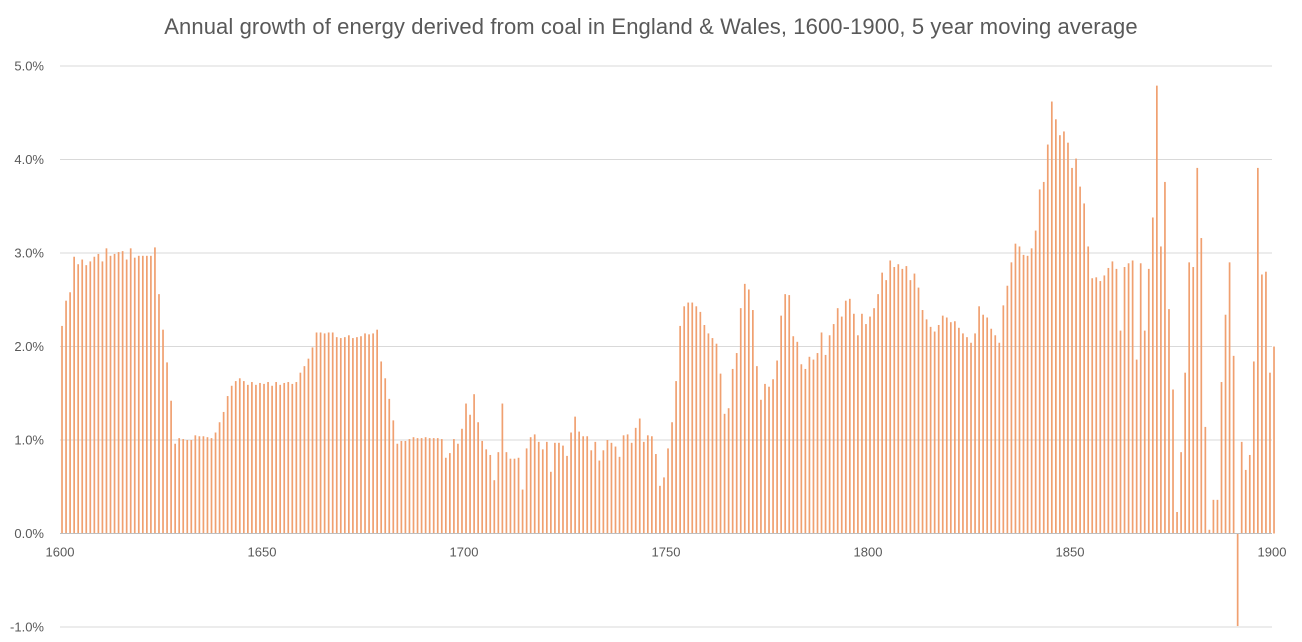 The width and height of the screenshot is (1302, 642). I want to click on y-tick-label: 3.0%, so click(29, 253).